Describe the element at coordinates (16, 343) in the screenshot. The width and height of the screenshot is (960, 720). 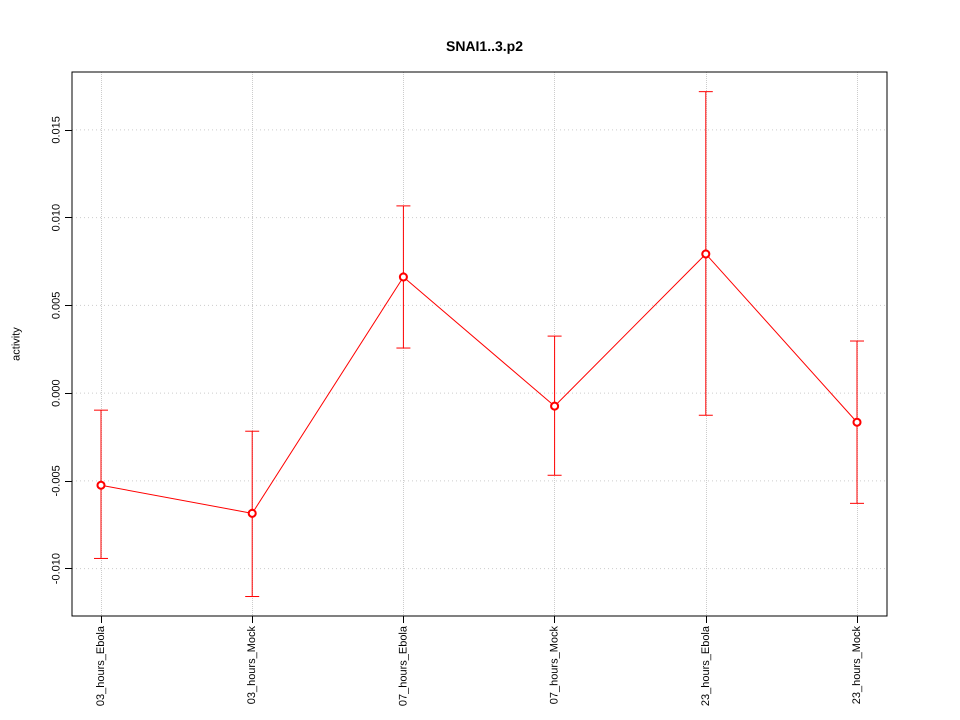
I see `y-axis-title: activity` at that location.